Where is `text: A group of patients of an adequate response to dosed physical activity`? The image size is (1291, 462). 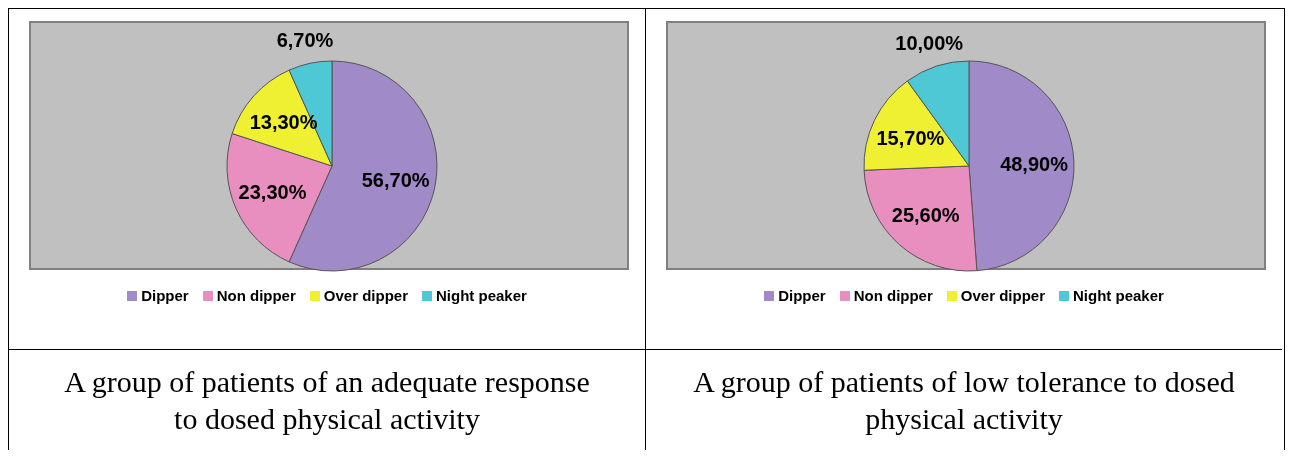 text: A group of patients of an adequate response to dosed physical activity is located at coordinates (327, 399).